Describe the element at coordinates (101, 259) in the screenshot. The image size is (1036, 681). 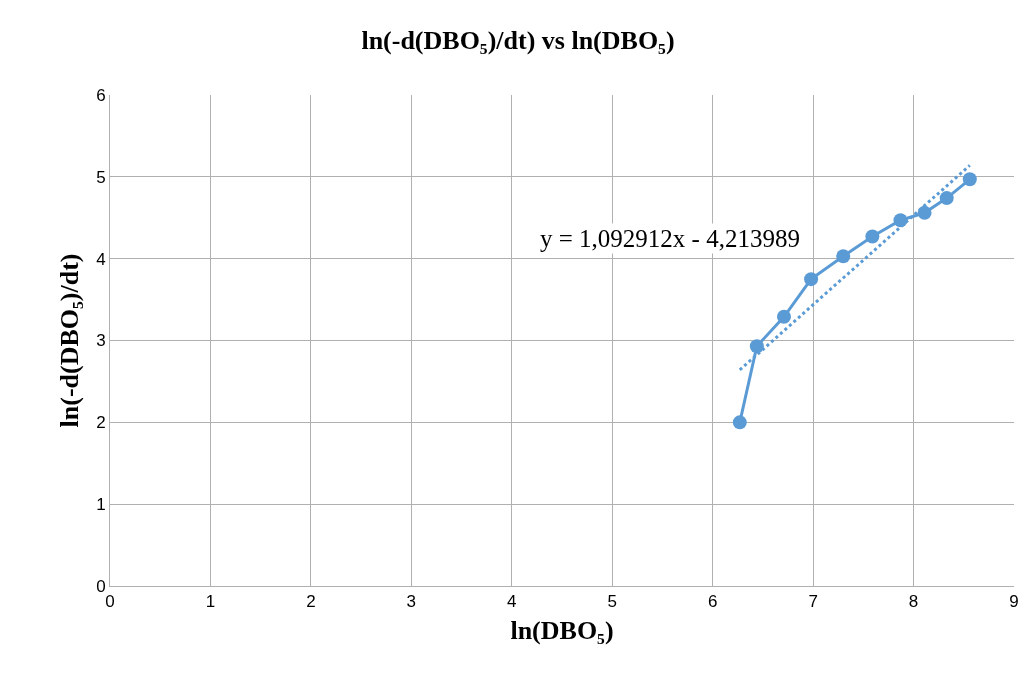
I see `y-tick-label: 4` at that location.